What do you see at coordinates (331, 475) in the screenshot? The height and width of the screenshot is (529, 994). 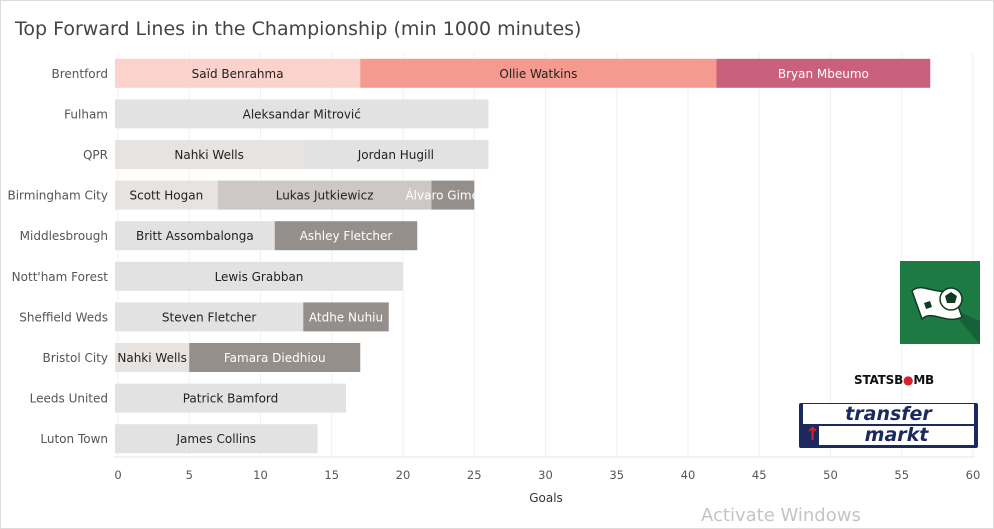 I see `x-tick-label: 15` at bounding box center [331, 475].